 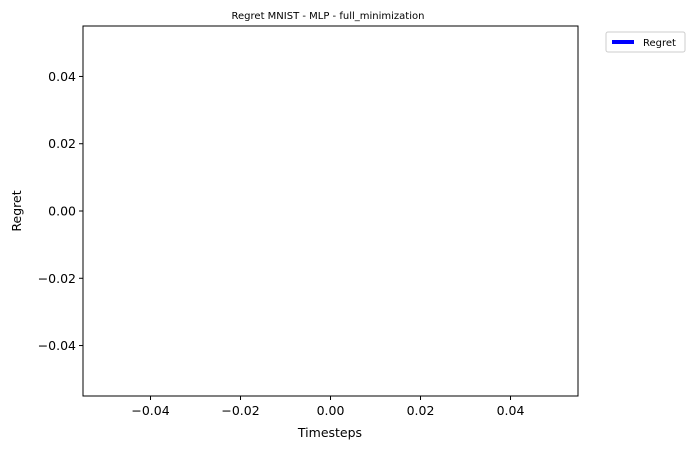 What do you see at coordinates (62, 76) in the screenshot?
I see `y-tick-label: 0.04` at bounding box center [62, 76].